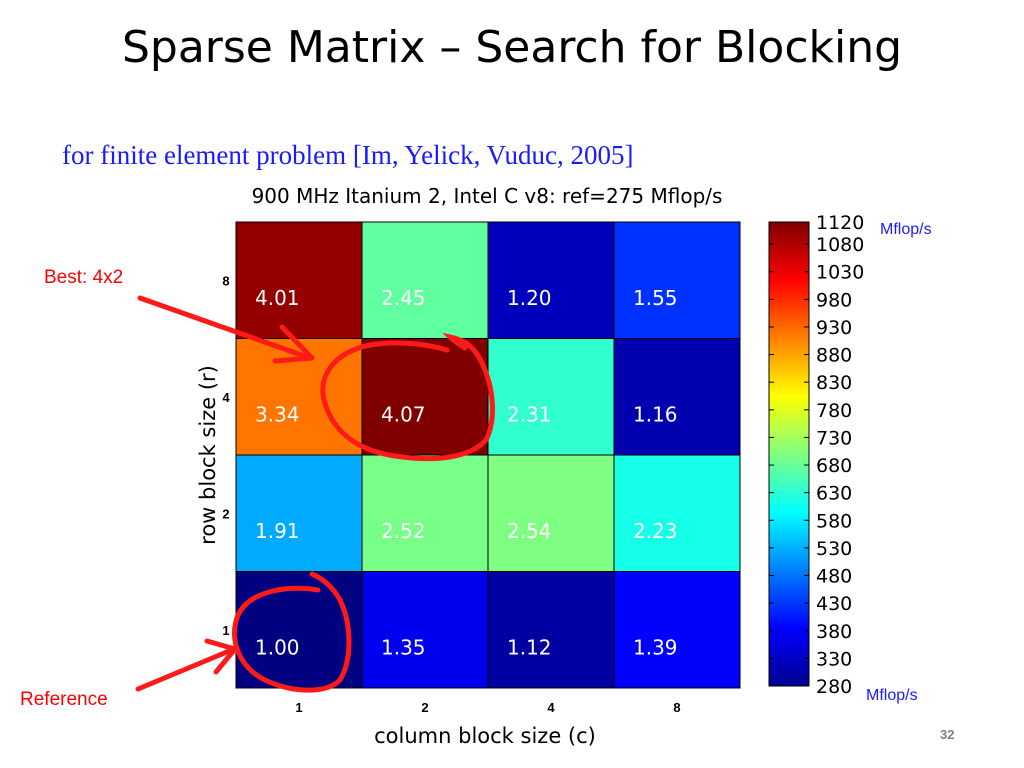 Image resolution: width=1024 pixels, height=768 pixels. I want to click on colorbar, so click(789, 454).